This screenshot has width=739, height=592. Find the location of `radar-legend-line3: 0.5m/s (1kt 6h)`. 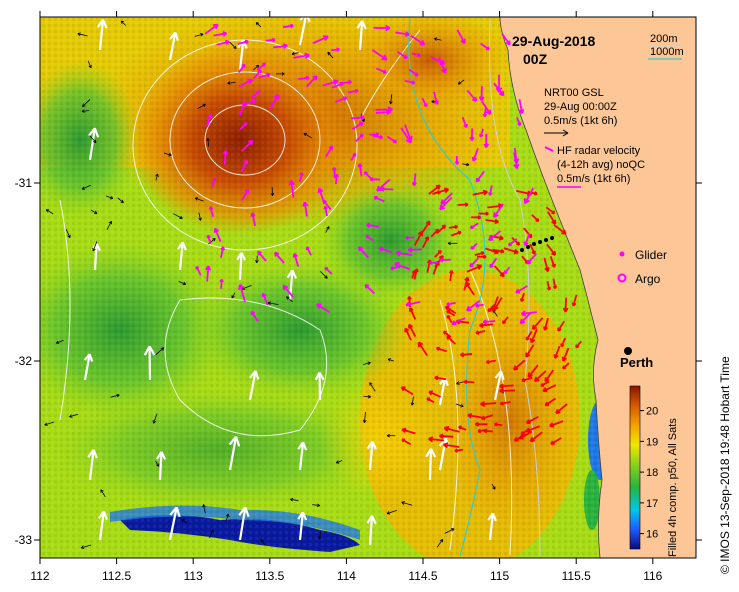

radar-legend-line3: 0.5m/s (1kt 6h) is located at coordinates (593, 179).